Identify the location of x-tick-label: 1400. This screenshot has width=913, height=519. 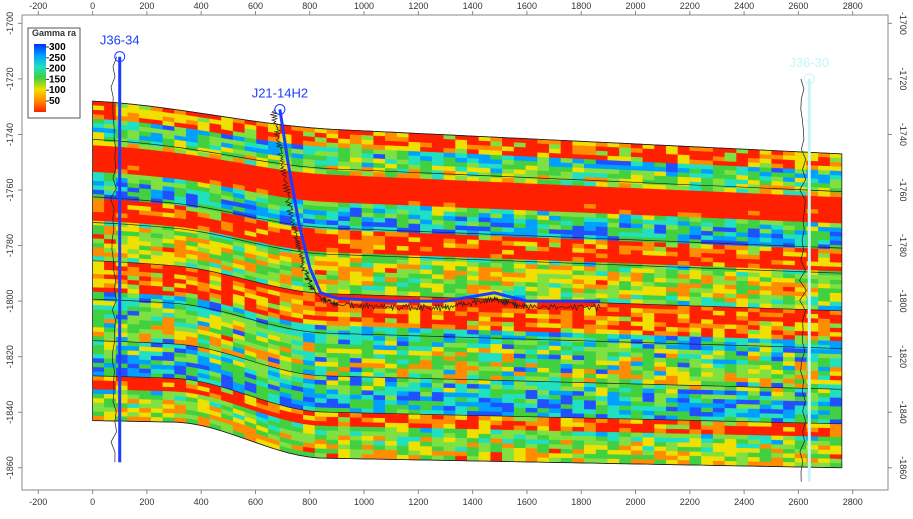
(473, 502).